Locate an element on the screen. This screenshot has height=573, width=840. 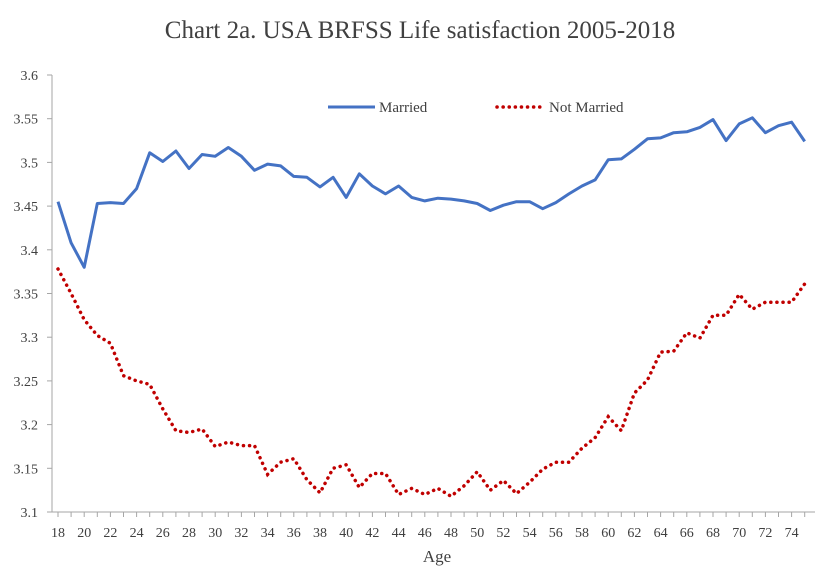
y-tick-label: 3.6 is located at coordinates (30, 76).